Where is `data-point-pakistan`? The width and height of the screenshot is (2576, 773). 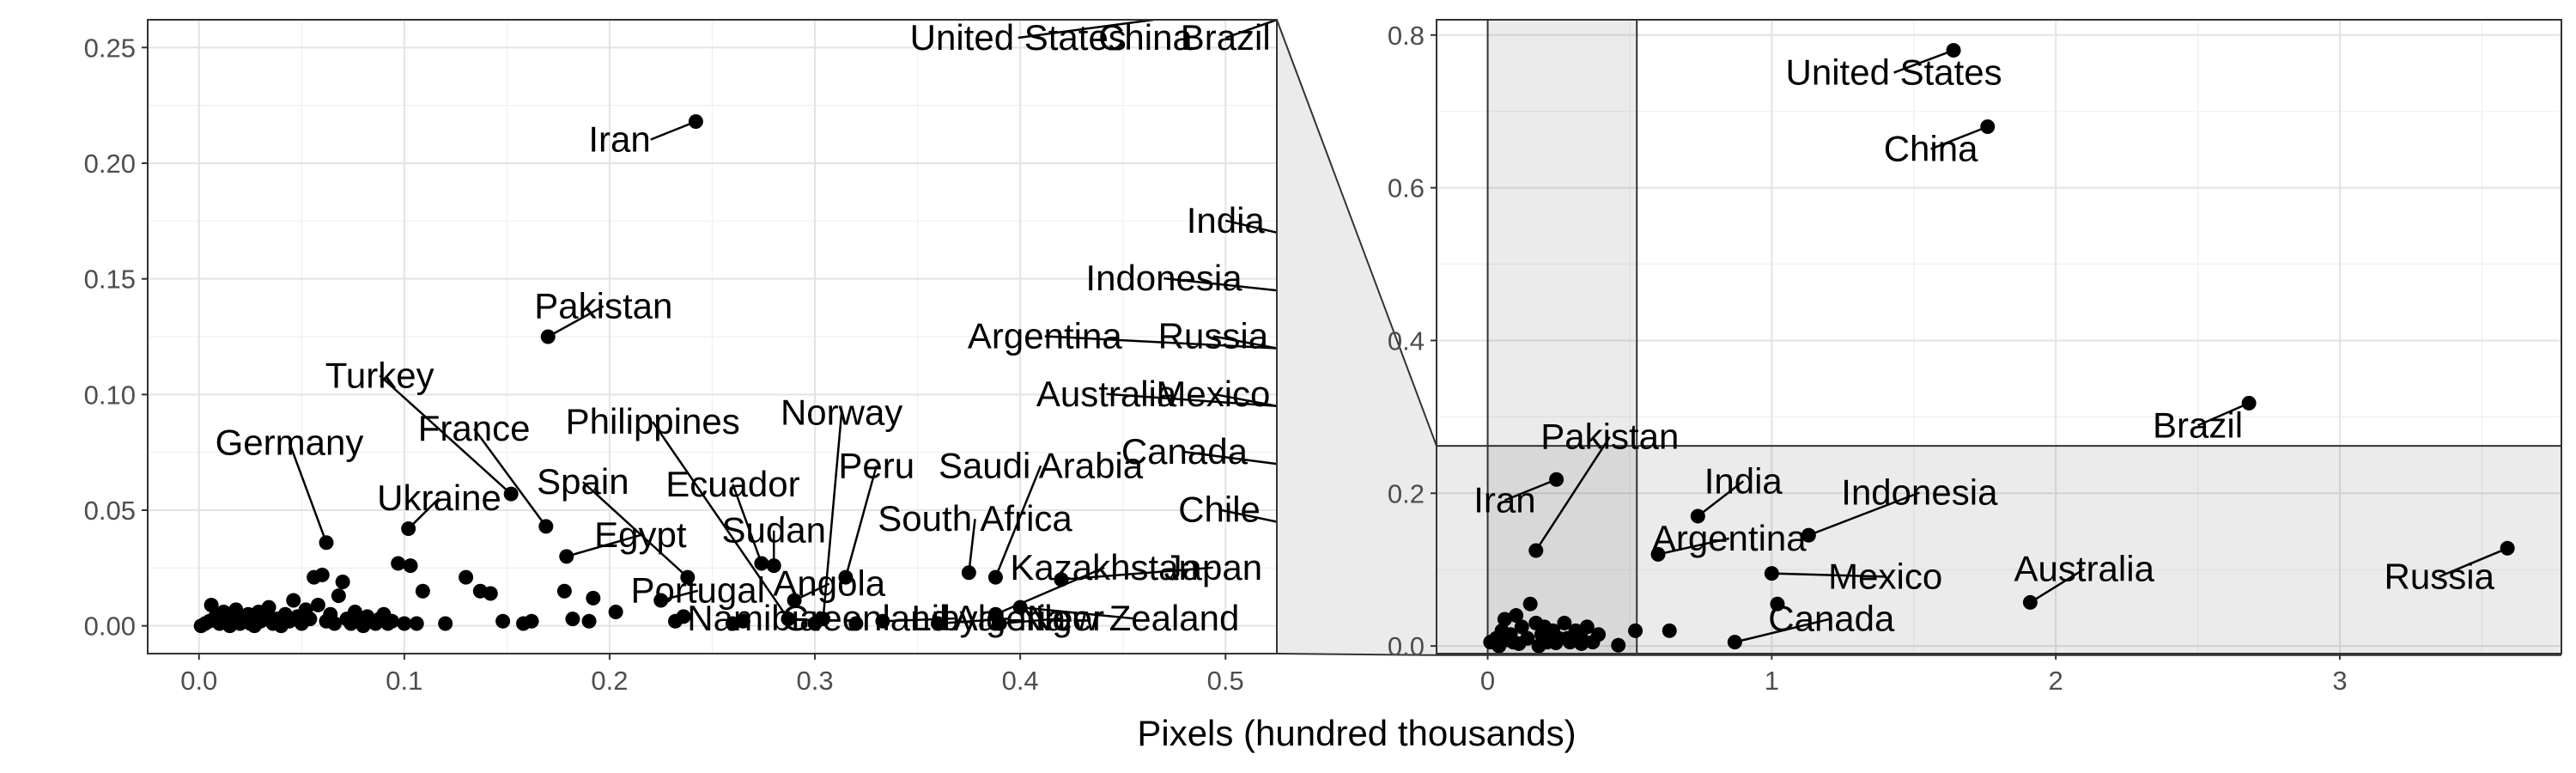 data-point-pakistan is located at coordinates (1536, 550).